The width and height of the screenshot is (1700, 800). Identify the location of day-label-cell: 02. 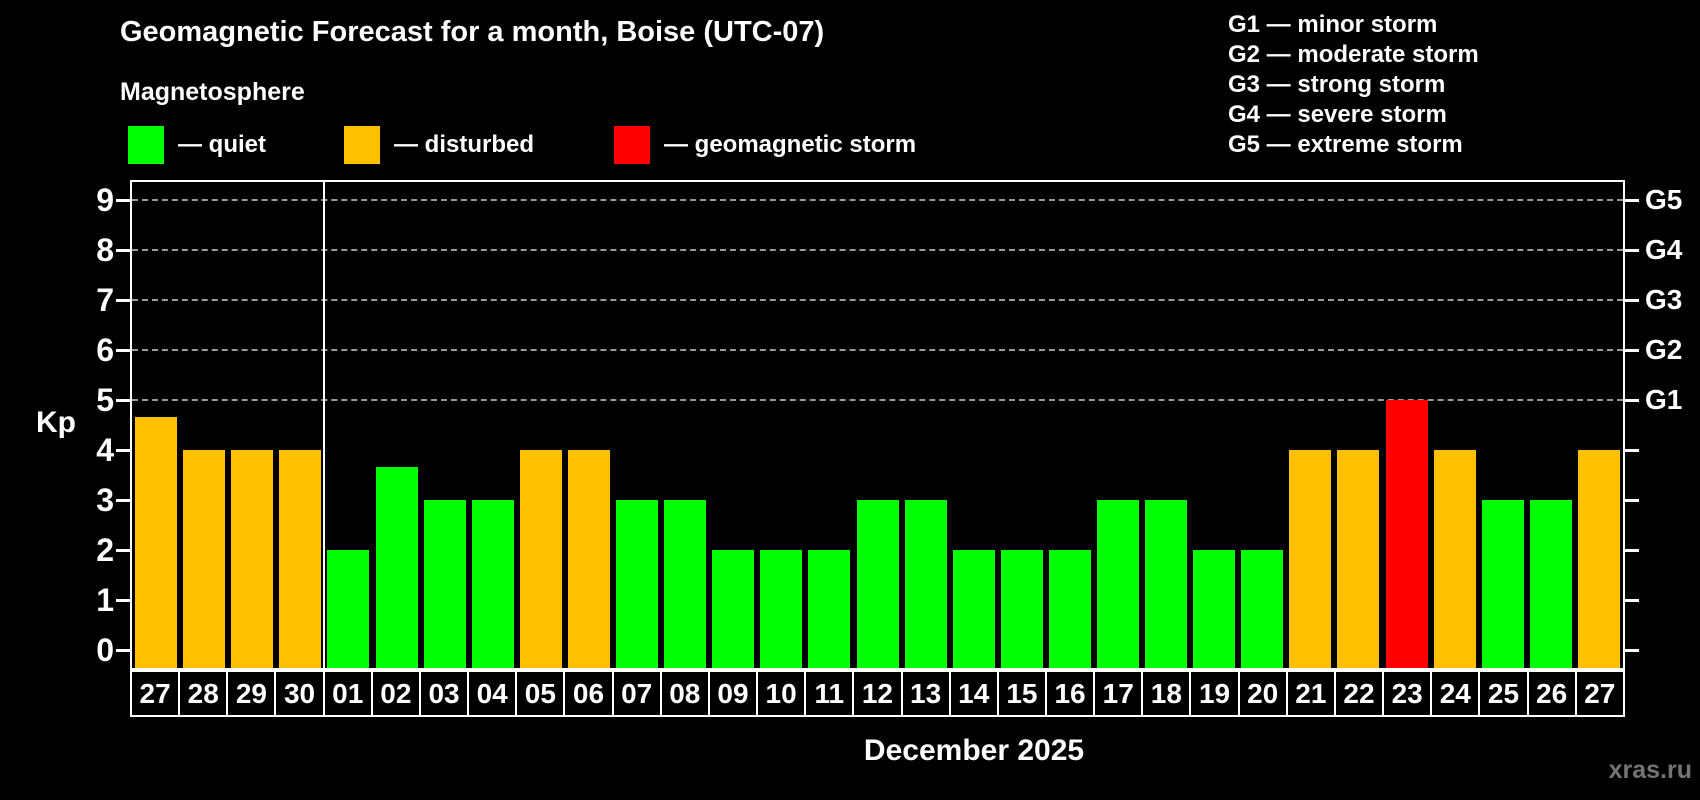
(395, 693).